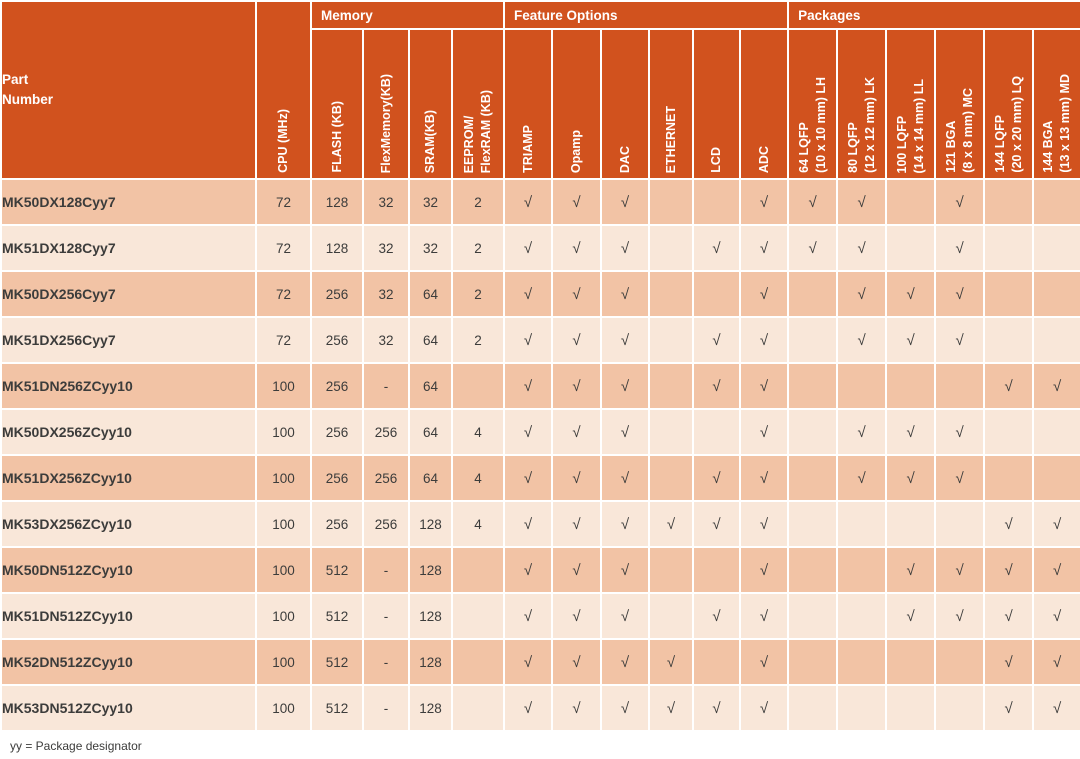 This screenshot has height=759, width=1080. I want to click on col-header-label: SRAM(KB), so click(430, 141).